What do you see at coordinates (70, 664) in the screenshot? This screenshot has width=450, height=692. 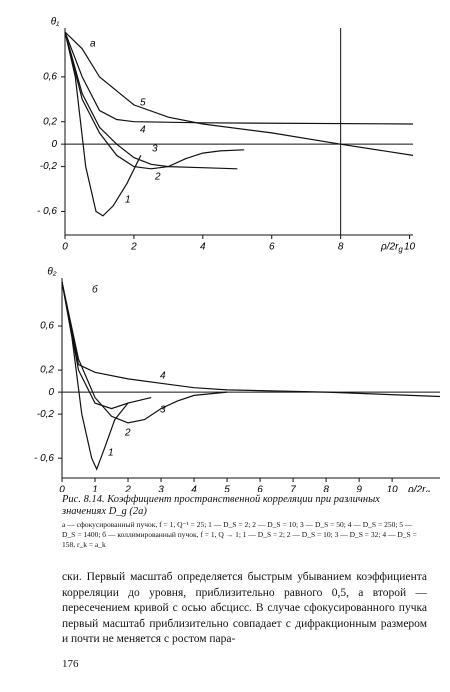 I see `page-number: 176` at bounding box center [70, 664].